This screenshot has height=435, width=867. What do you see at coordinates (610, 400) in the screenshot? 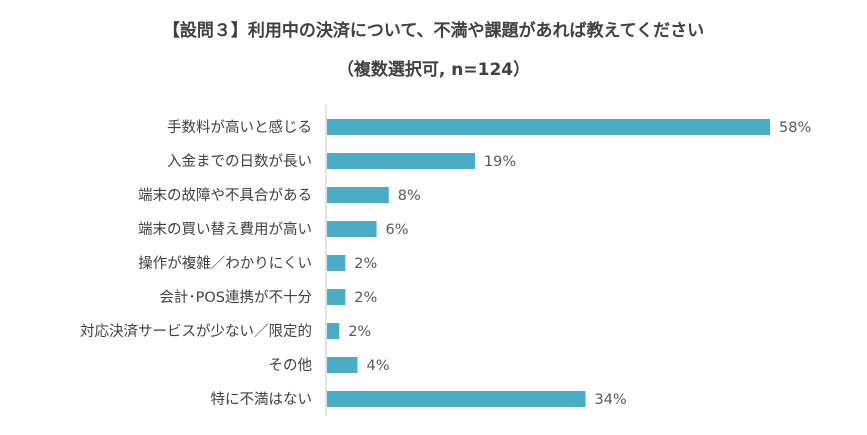
I see `data-label: 34%` at bounding box center [610, 400].